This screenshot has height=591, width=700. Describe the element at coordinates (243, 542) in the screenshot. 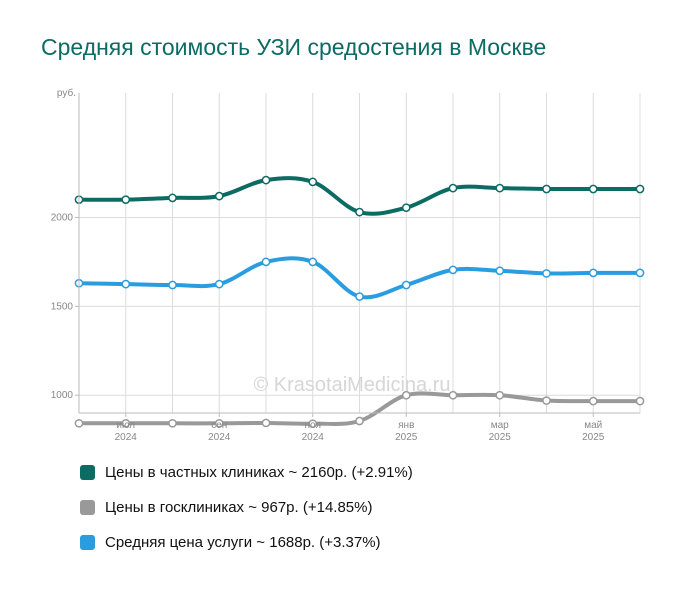

I see `legend-label-average: Средняя цена услуги ~ 1688р. (+3.37%)` at that location.